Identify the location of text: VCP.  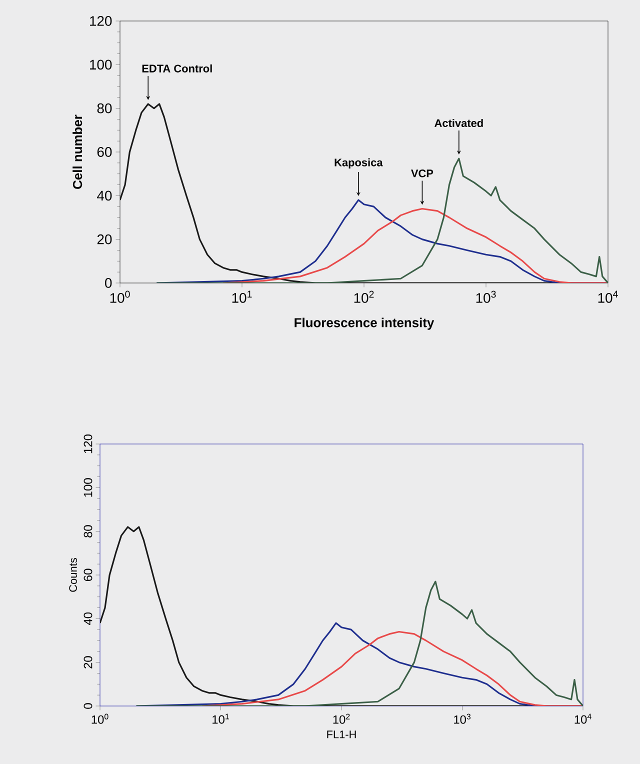
(422, 173).